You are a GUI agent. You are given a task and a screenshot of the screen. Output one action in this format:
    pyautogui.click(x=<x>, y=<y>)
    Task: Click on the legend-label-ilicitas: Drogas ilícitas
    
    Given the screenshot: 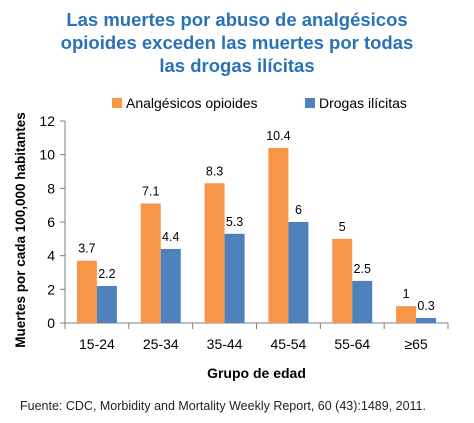 What is the action you would take?
    pyautogui.click(x=363, y=103)
    